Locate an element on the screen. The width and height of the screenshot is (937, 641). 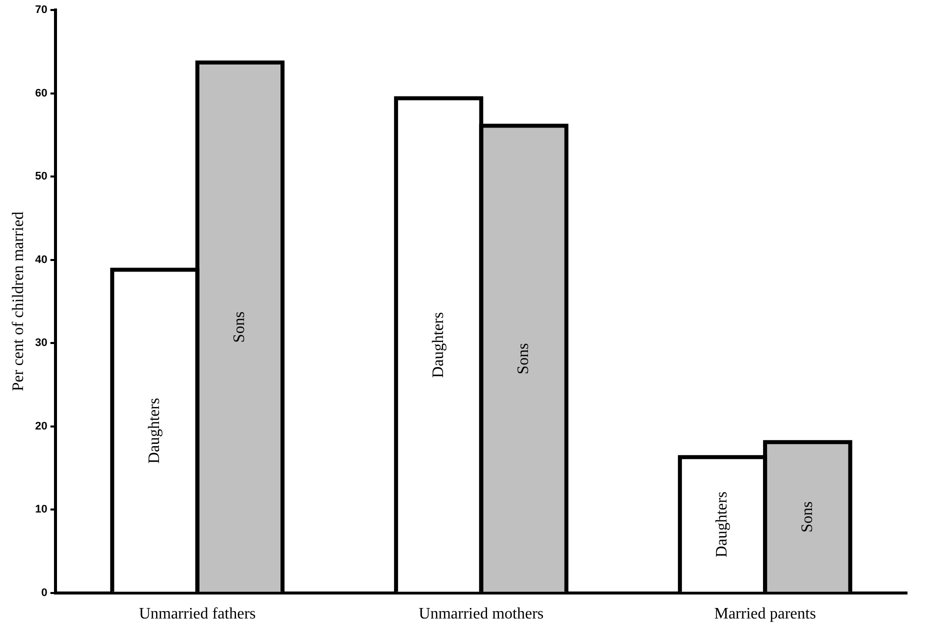
x-tick-label: Unmarried mothers is located at coordinates (481, 614).